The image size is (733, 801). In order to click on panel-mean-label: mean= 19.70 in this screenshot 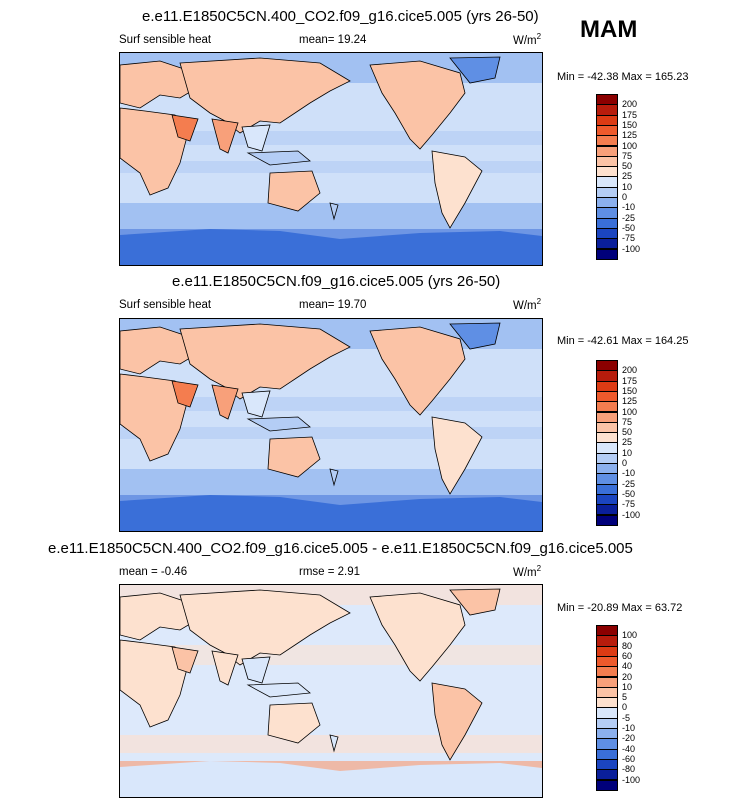, I will do `click(333, 305)`.